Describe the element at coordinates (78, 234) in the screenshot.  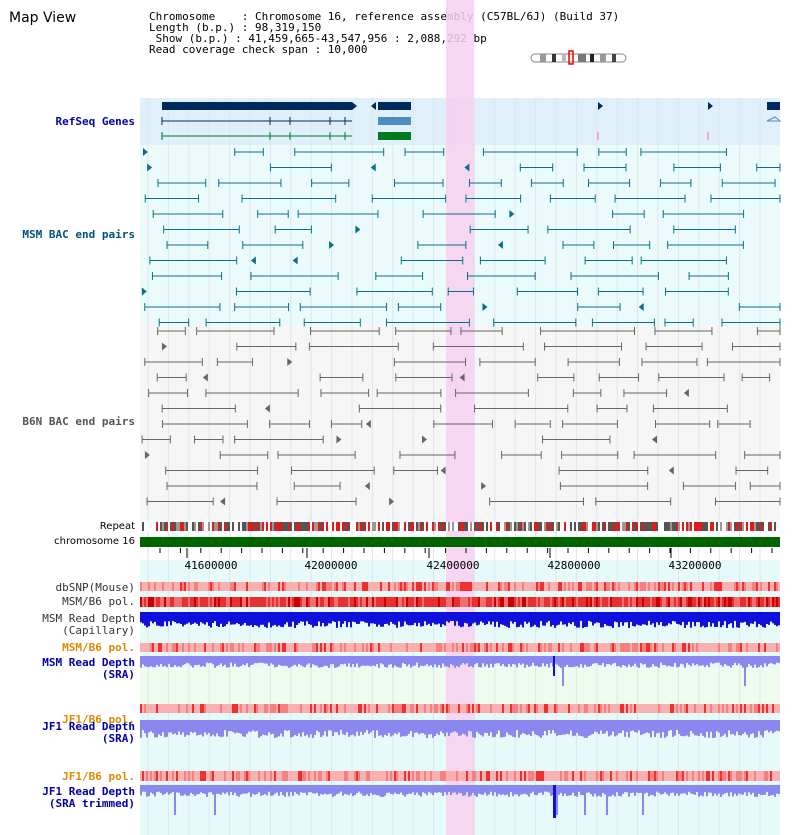
I see `track-label-msm-bac: MSM BAC end pairs` at that location.